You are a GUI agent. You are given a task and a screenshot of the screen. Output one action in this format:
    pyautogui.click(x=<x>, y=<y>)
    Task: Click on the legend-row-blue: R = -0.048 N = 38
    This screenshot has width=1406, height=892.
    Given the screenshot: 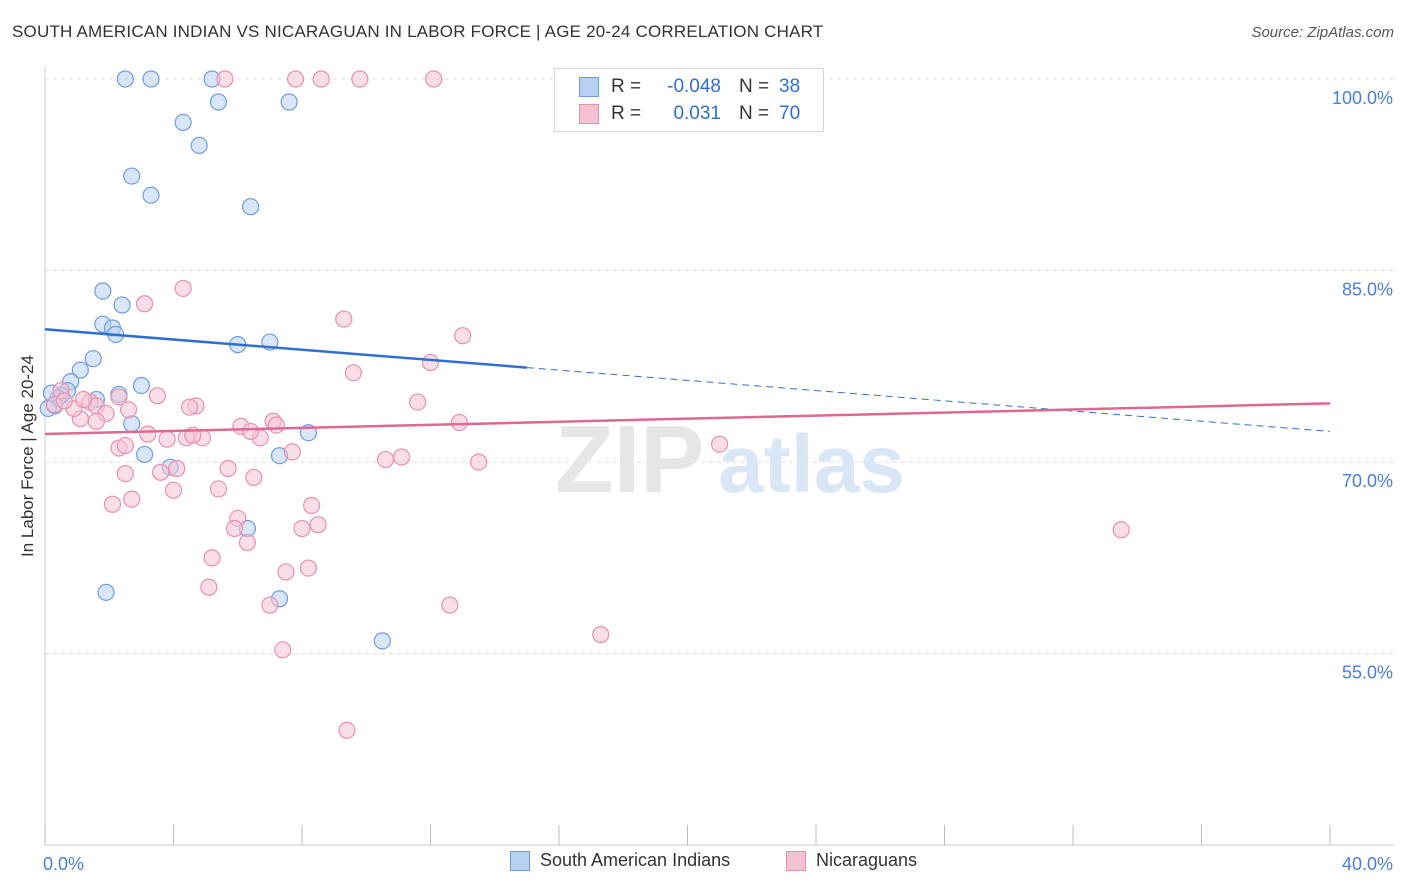 What is the action you would take?
    pyautogui.click(x=689, y=87)
    